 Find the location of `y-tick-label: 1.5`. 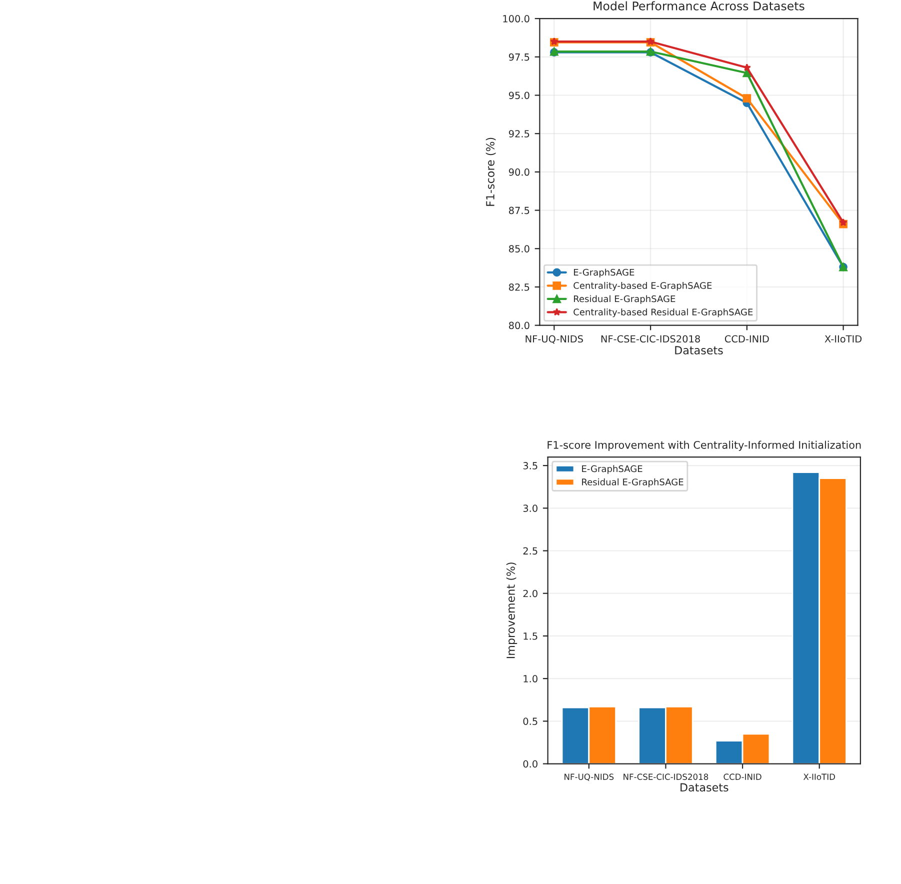

y-tick-label: 1.5 is located at coordinates (531, 636).